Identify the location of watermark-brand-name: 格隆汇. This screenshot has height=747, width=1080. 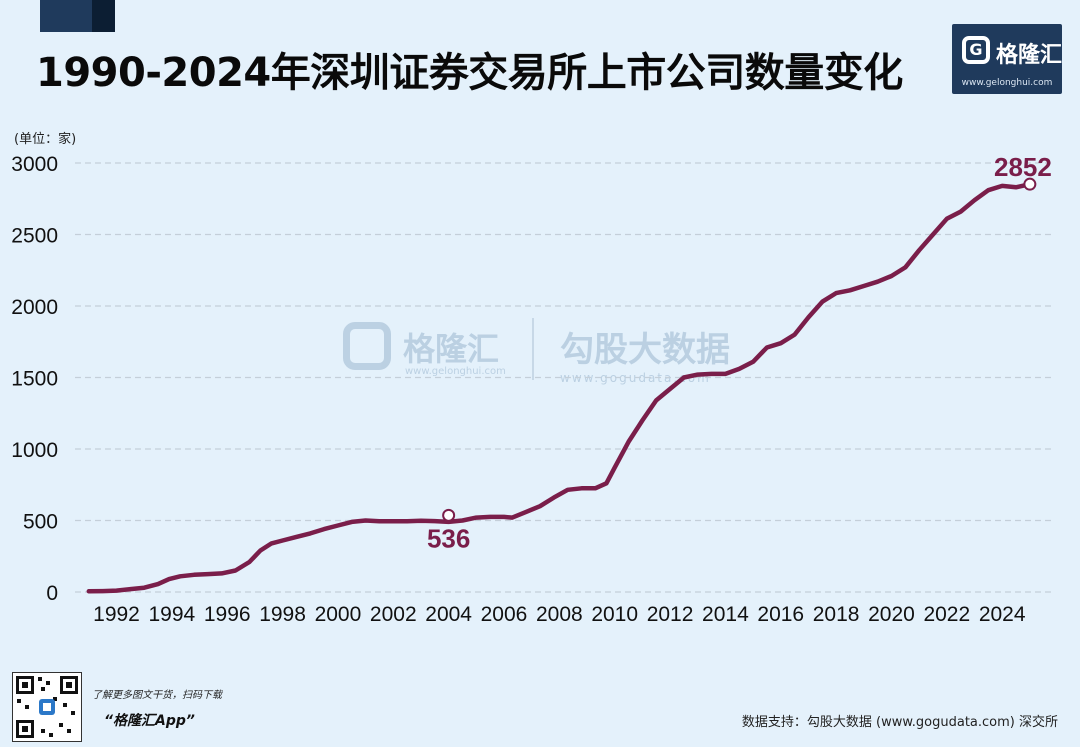
(451, 349).